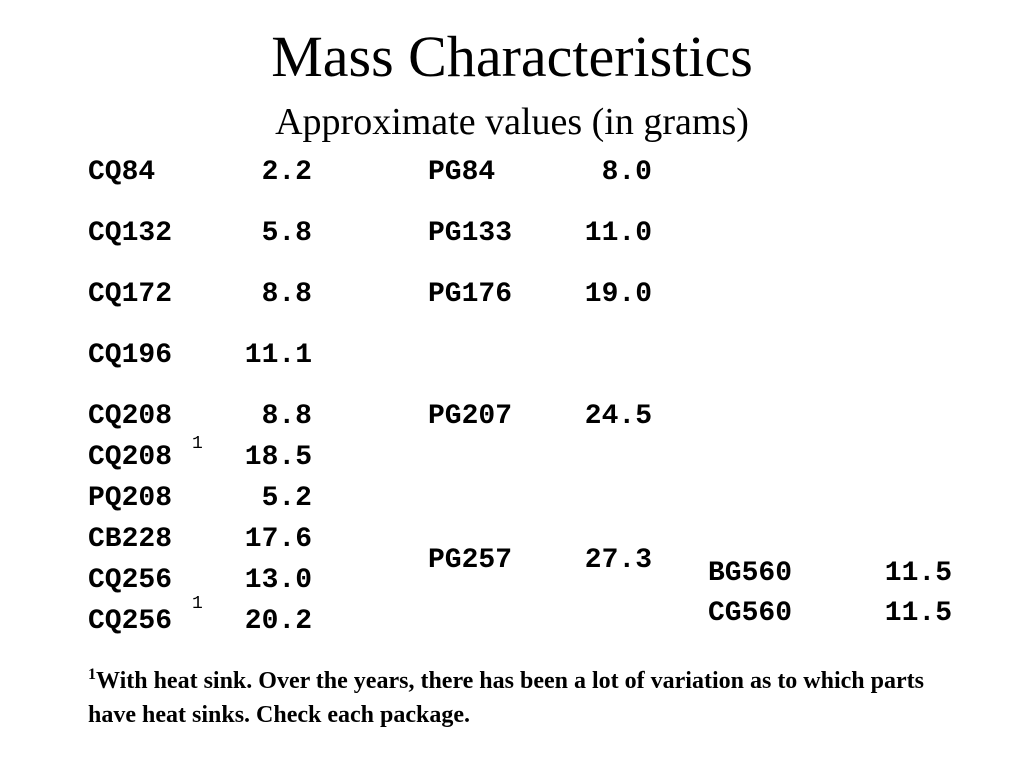 The image size is (1024, 768). Describe the element at coordinates (278, 580) in the screenshot. I see `part-mass: 13.0` at that location.